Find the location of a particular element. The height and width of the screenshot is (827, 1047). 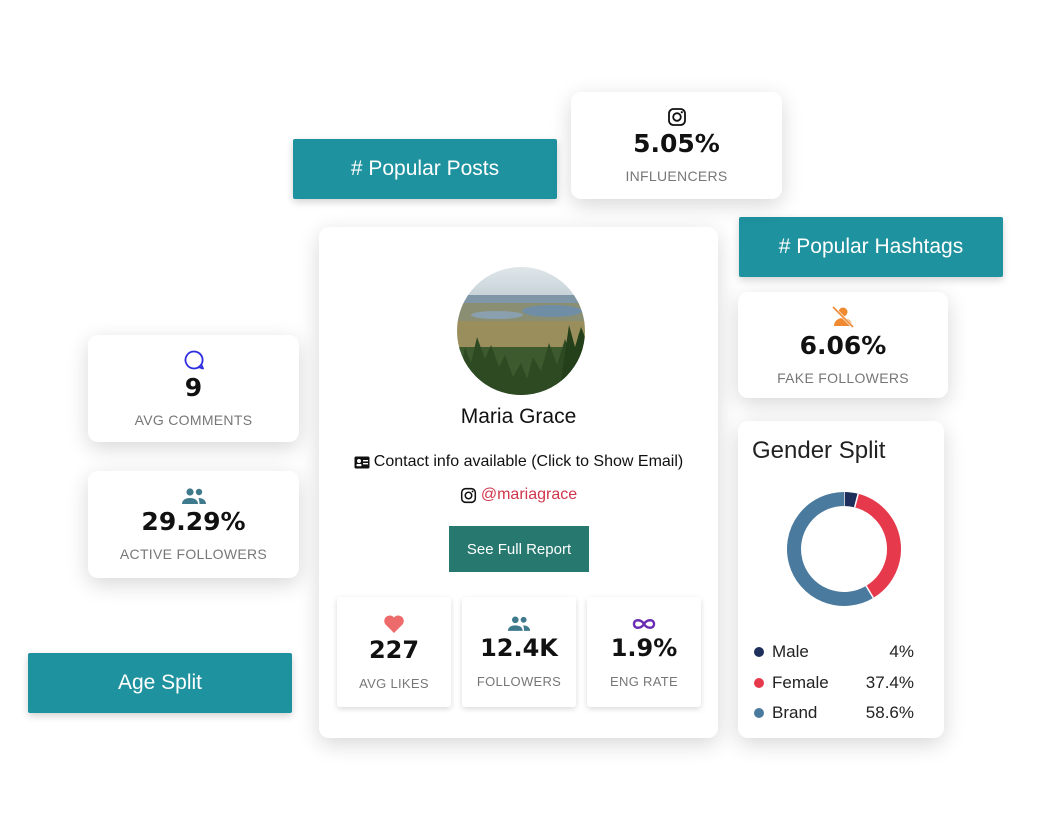

gender-donut-chart is located at coordinates (844, 549).